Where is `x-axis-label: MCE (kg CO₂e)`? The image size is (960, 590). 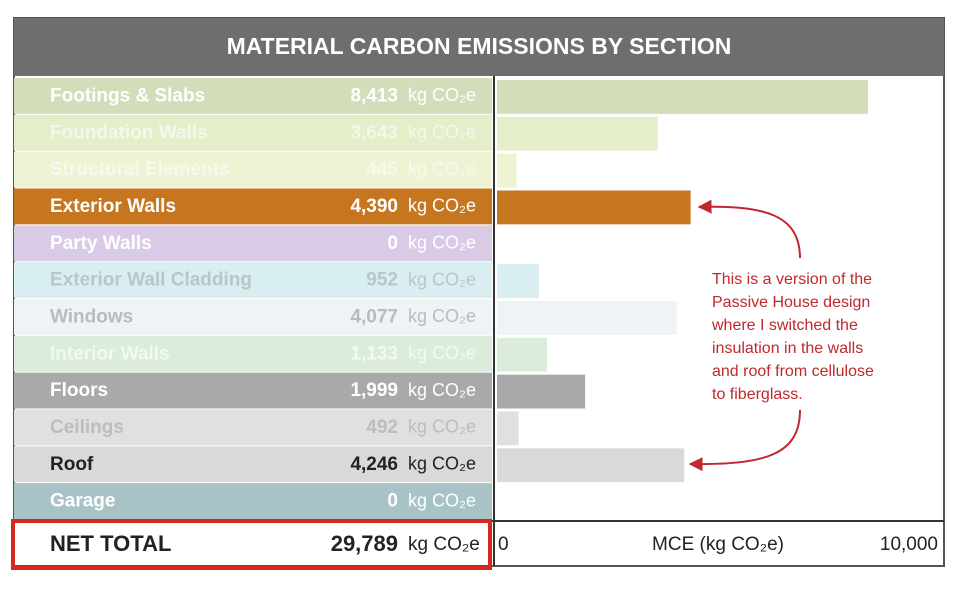
x-axis-label: MCE (kg CO₂e) is located at coordinates (718, 544).